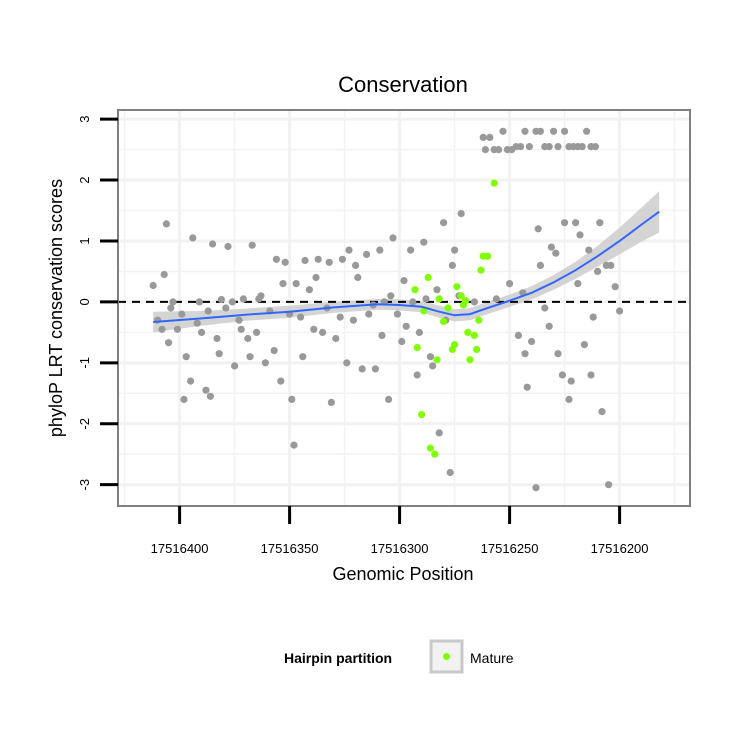  Describe the element at coordinates (180, 548) in the screenshot. I see `x-tick-label: 17516400` at that location.